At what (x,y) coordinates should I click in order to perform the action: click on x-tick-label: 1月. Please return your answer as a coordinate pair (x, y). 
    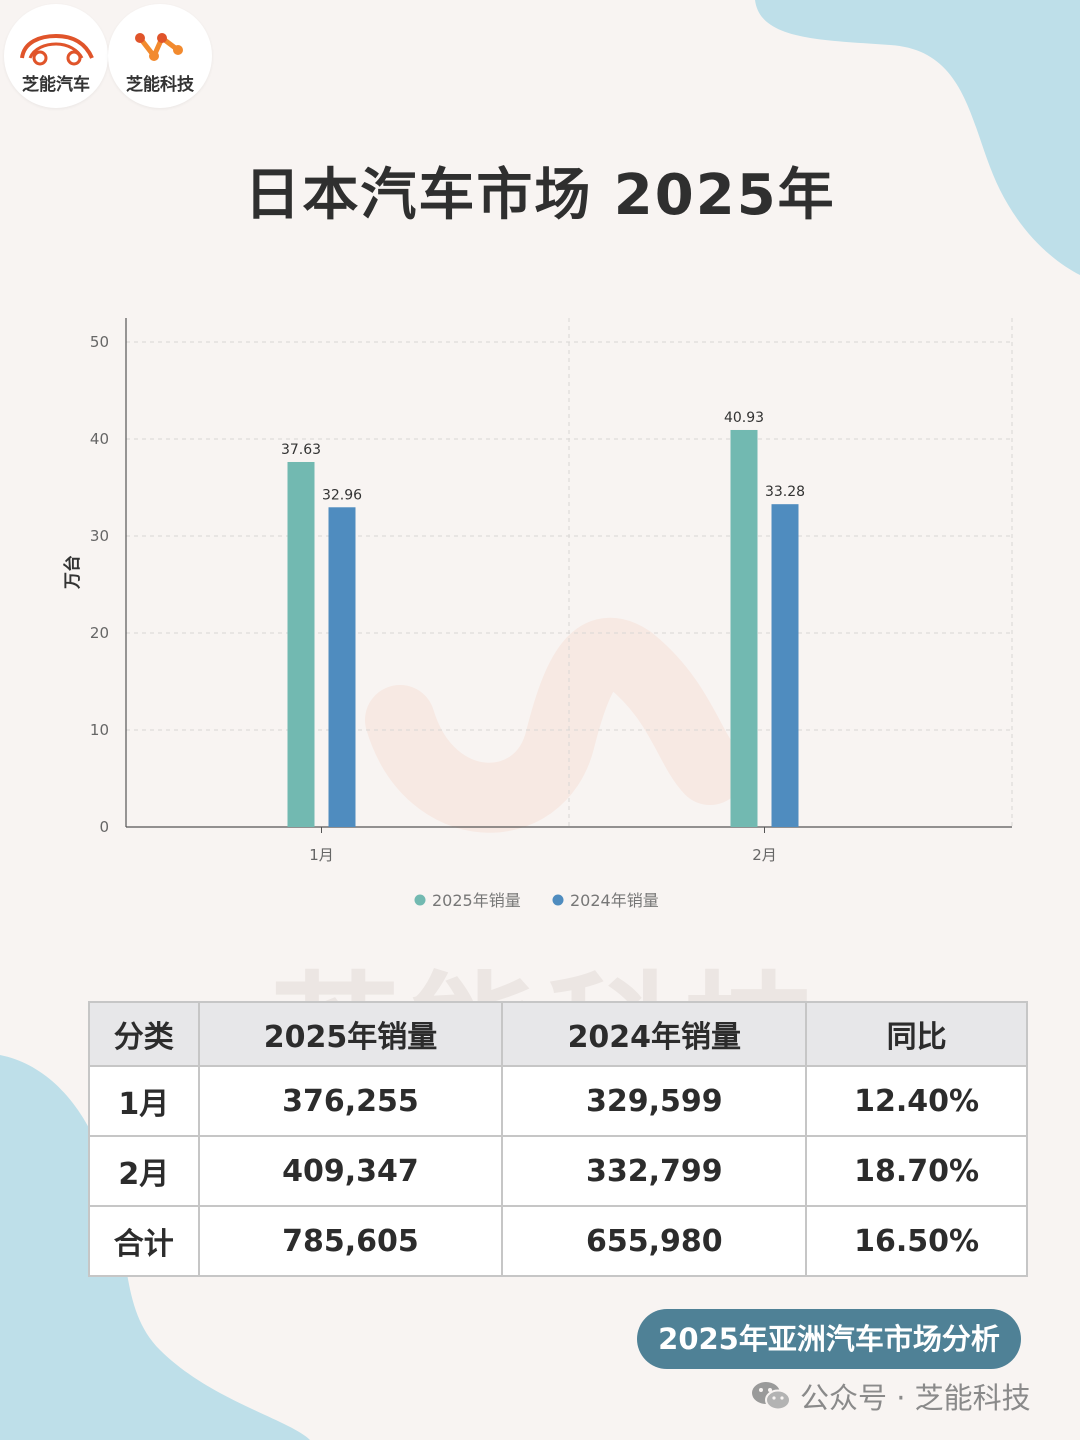
    Looking at the image, I should click on (321, 855).